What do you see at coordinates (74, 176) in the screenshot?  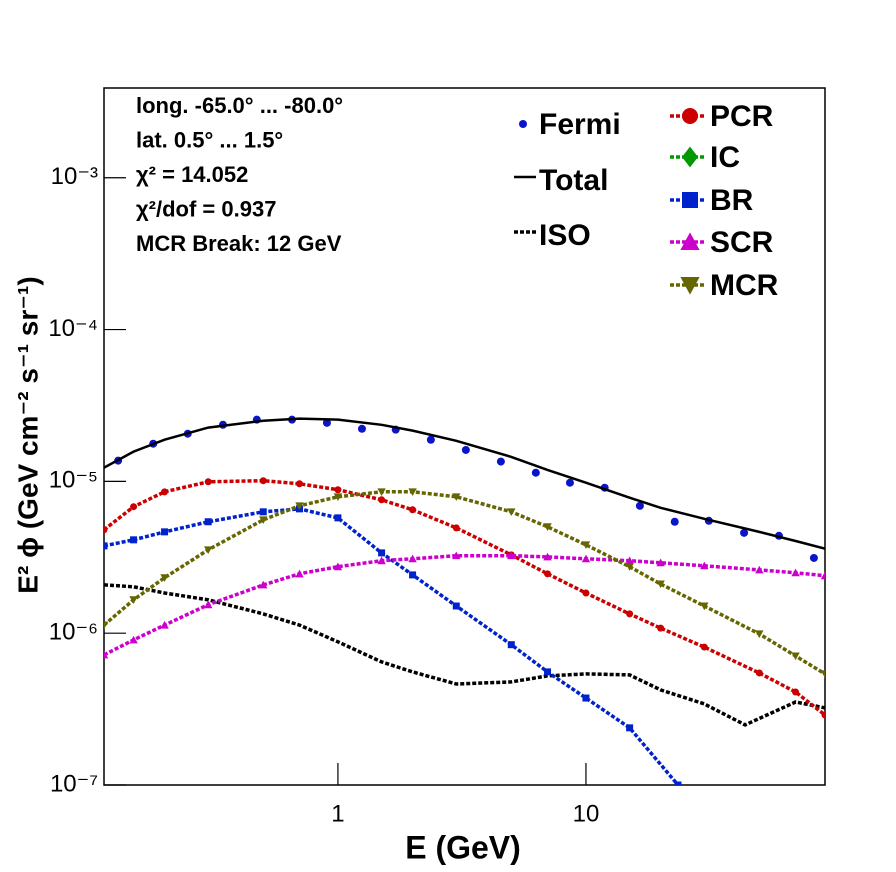 I see `y-tick-label: 10⁻³` at bounding box center [74, 176].